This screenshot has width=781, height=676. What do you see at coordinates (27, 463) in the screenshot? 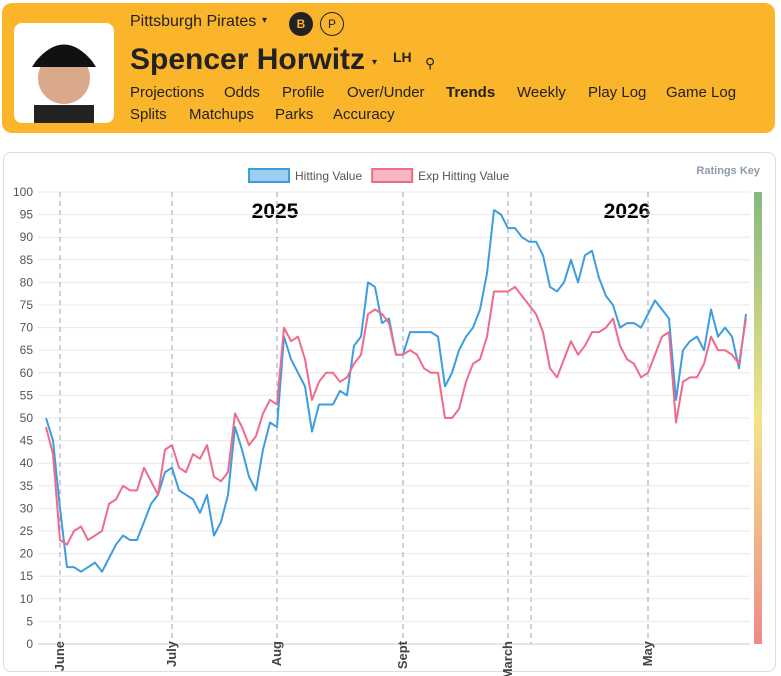
I see `y-tick-label: 40` at bounding box center [27, 463].